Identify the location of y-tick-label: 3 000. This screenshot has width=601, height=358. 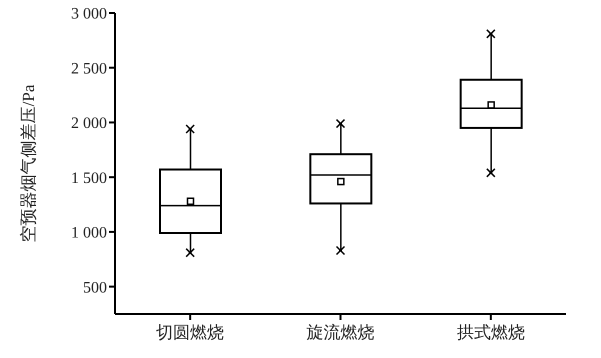
(89, 14).